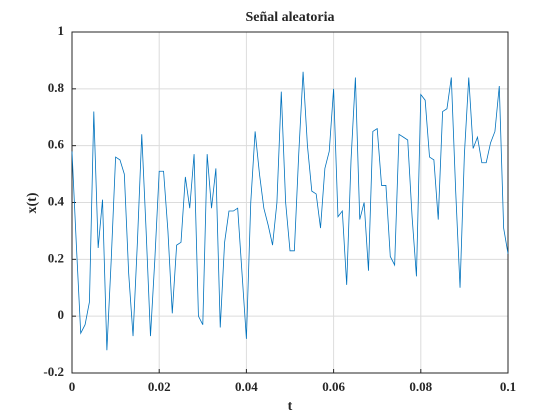 The width and height of the screenshot is (560, 420). I want to click on y-tick-label: 0, so click(61, 314).